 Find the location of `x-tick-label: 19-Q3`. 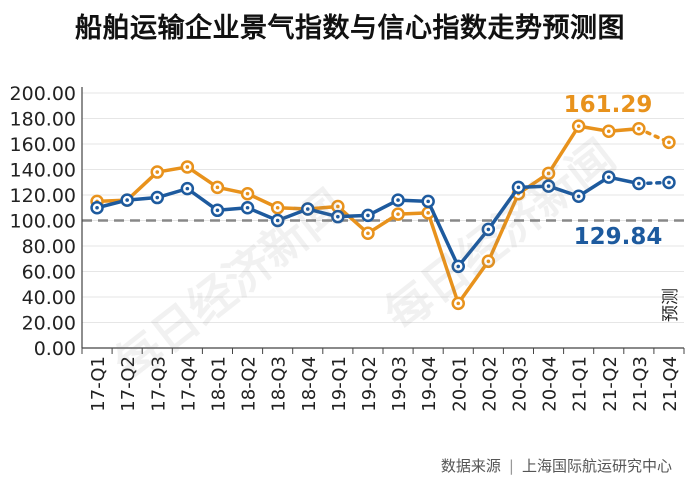

x-tick-label: 19-Q3 is located at coordinates (399, 384).